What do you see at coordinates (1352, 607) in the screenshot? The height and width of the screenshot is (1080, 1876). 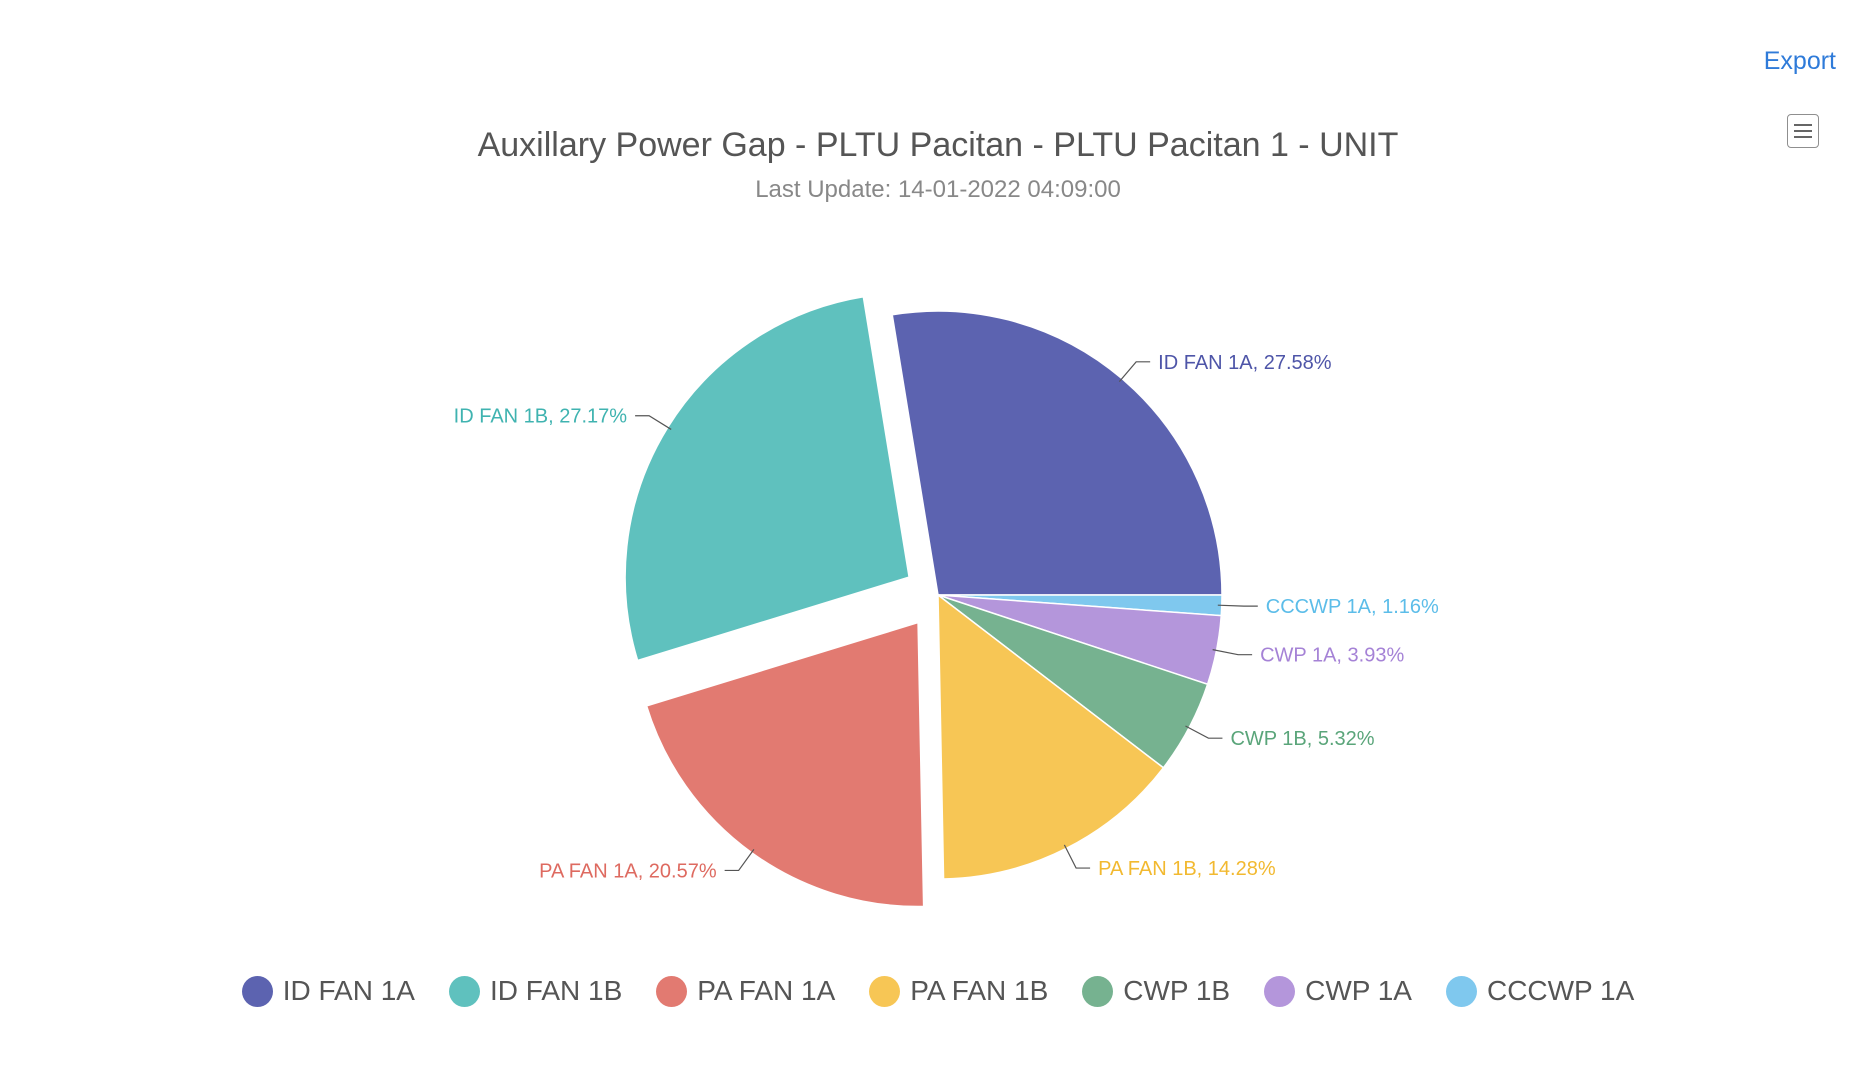 I see `slice-label-cccwp-1a: CCCWP 1A, 1.16%` at bounding box center [1352, 607].